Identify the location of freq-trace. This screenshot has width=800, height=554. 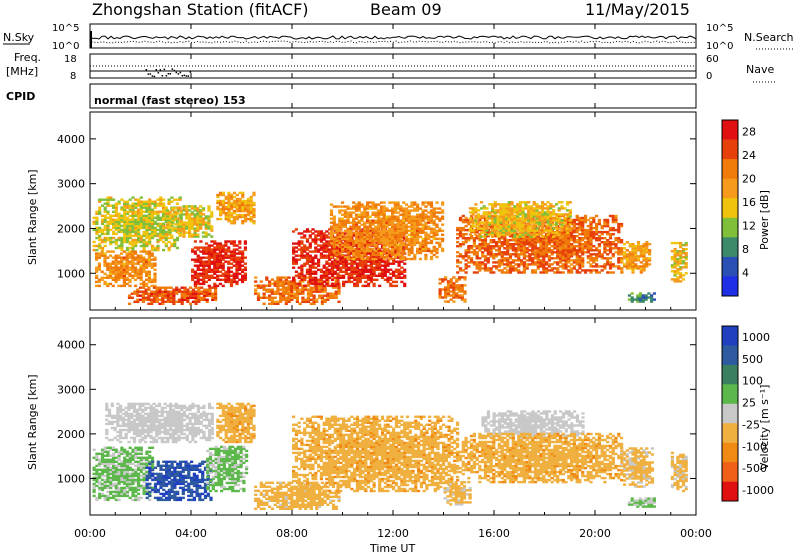
(393, 71).